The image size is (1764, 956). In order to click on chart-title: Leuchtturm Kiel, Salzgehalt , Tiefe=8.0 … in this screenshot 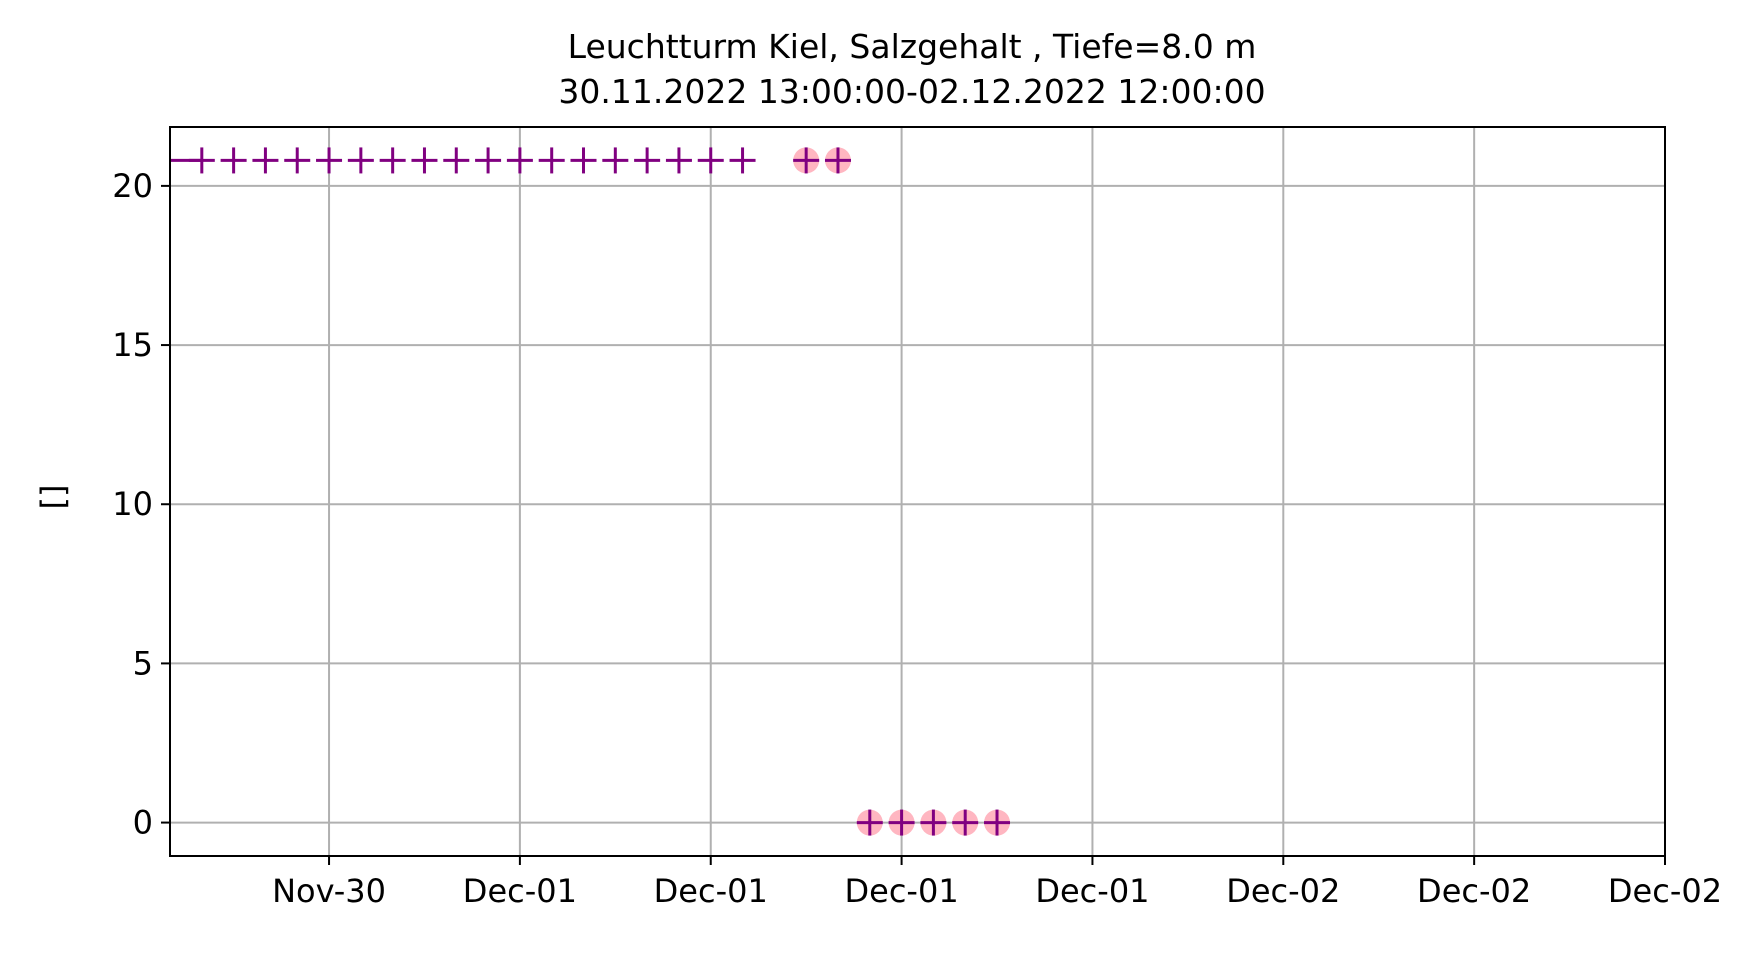, I will do `click(912, 46)`.